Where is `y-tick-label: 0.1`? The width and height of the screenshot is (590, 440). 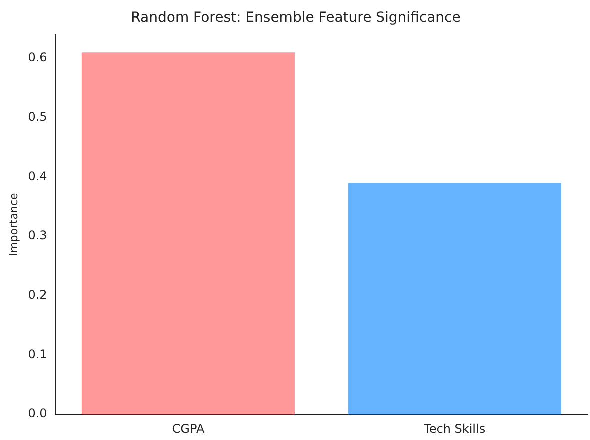
y-tick-label: 0.1 is located at coordinates (38, 354).